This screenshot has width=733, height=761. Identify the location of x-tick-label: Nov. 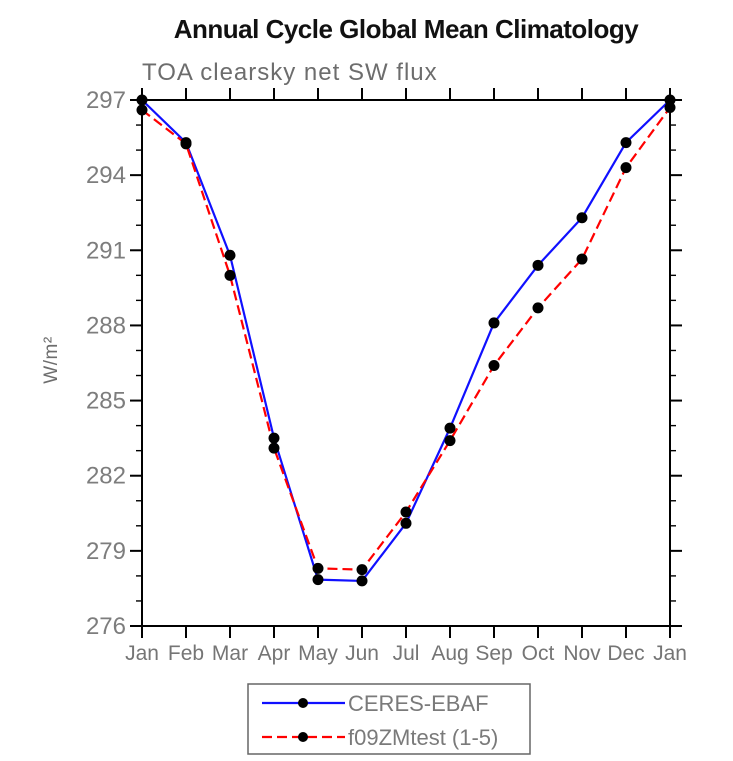
(582, 653).